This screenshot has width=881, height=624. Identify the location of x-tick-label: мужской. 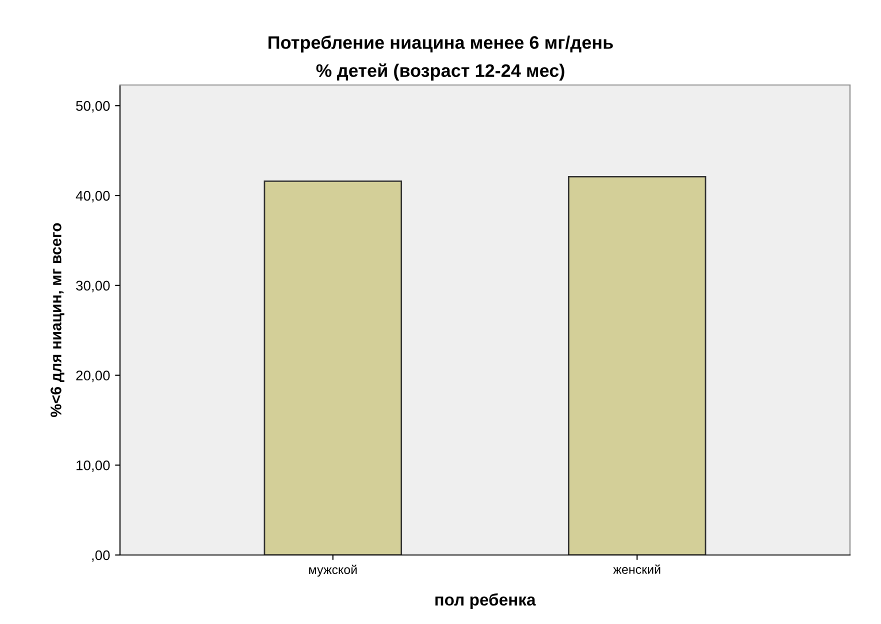
(333, 570).